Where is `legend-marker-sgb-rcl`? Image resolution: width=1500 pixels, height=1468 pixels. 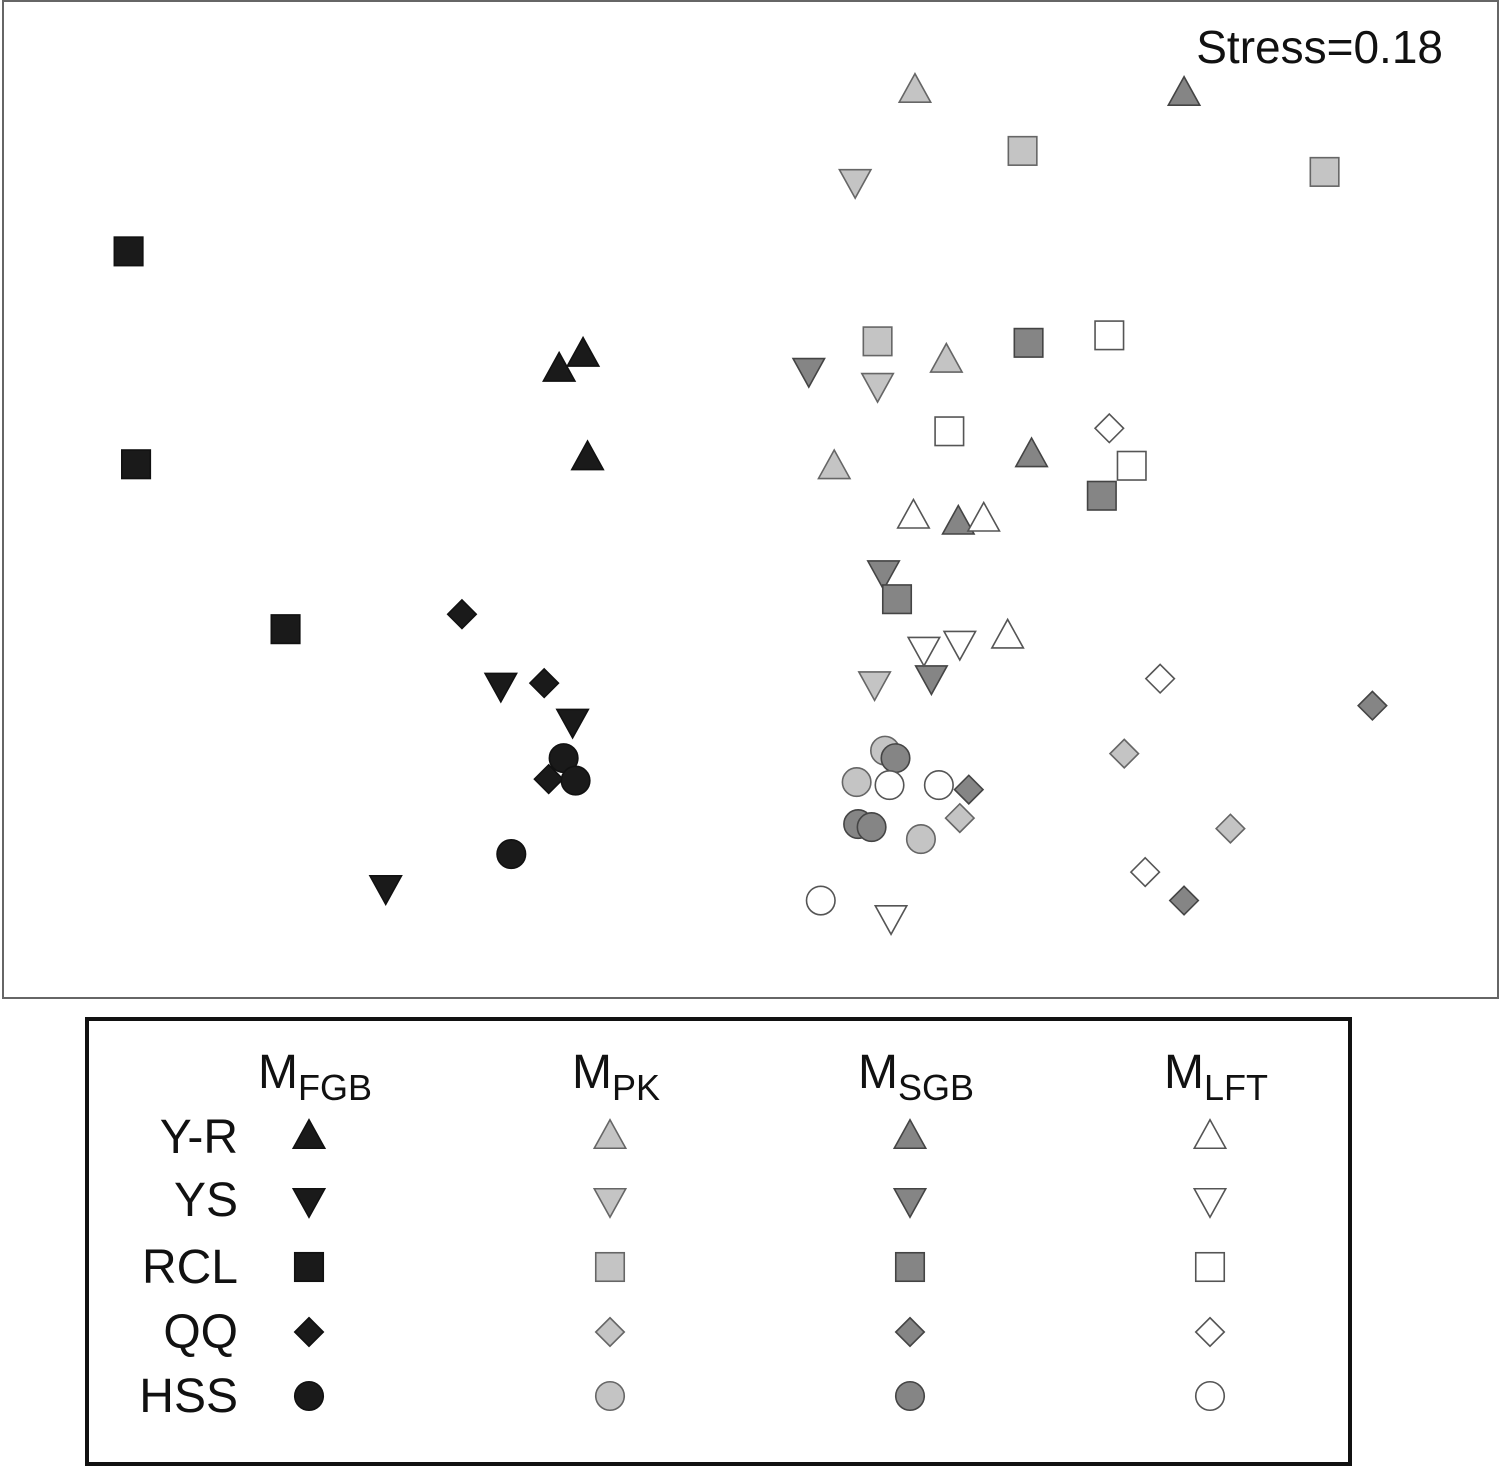
legend-marker-sgb-rcl is located at coordinates (910, 1267).